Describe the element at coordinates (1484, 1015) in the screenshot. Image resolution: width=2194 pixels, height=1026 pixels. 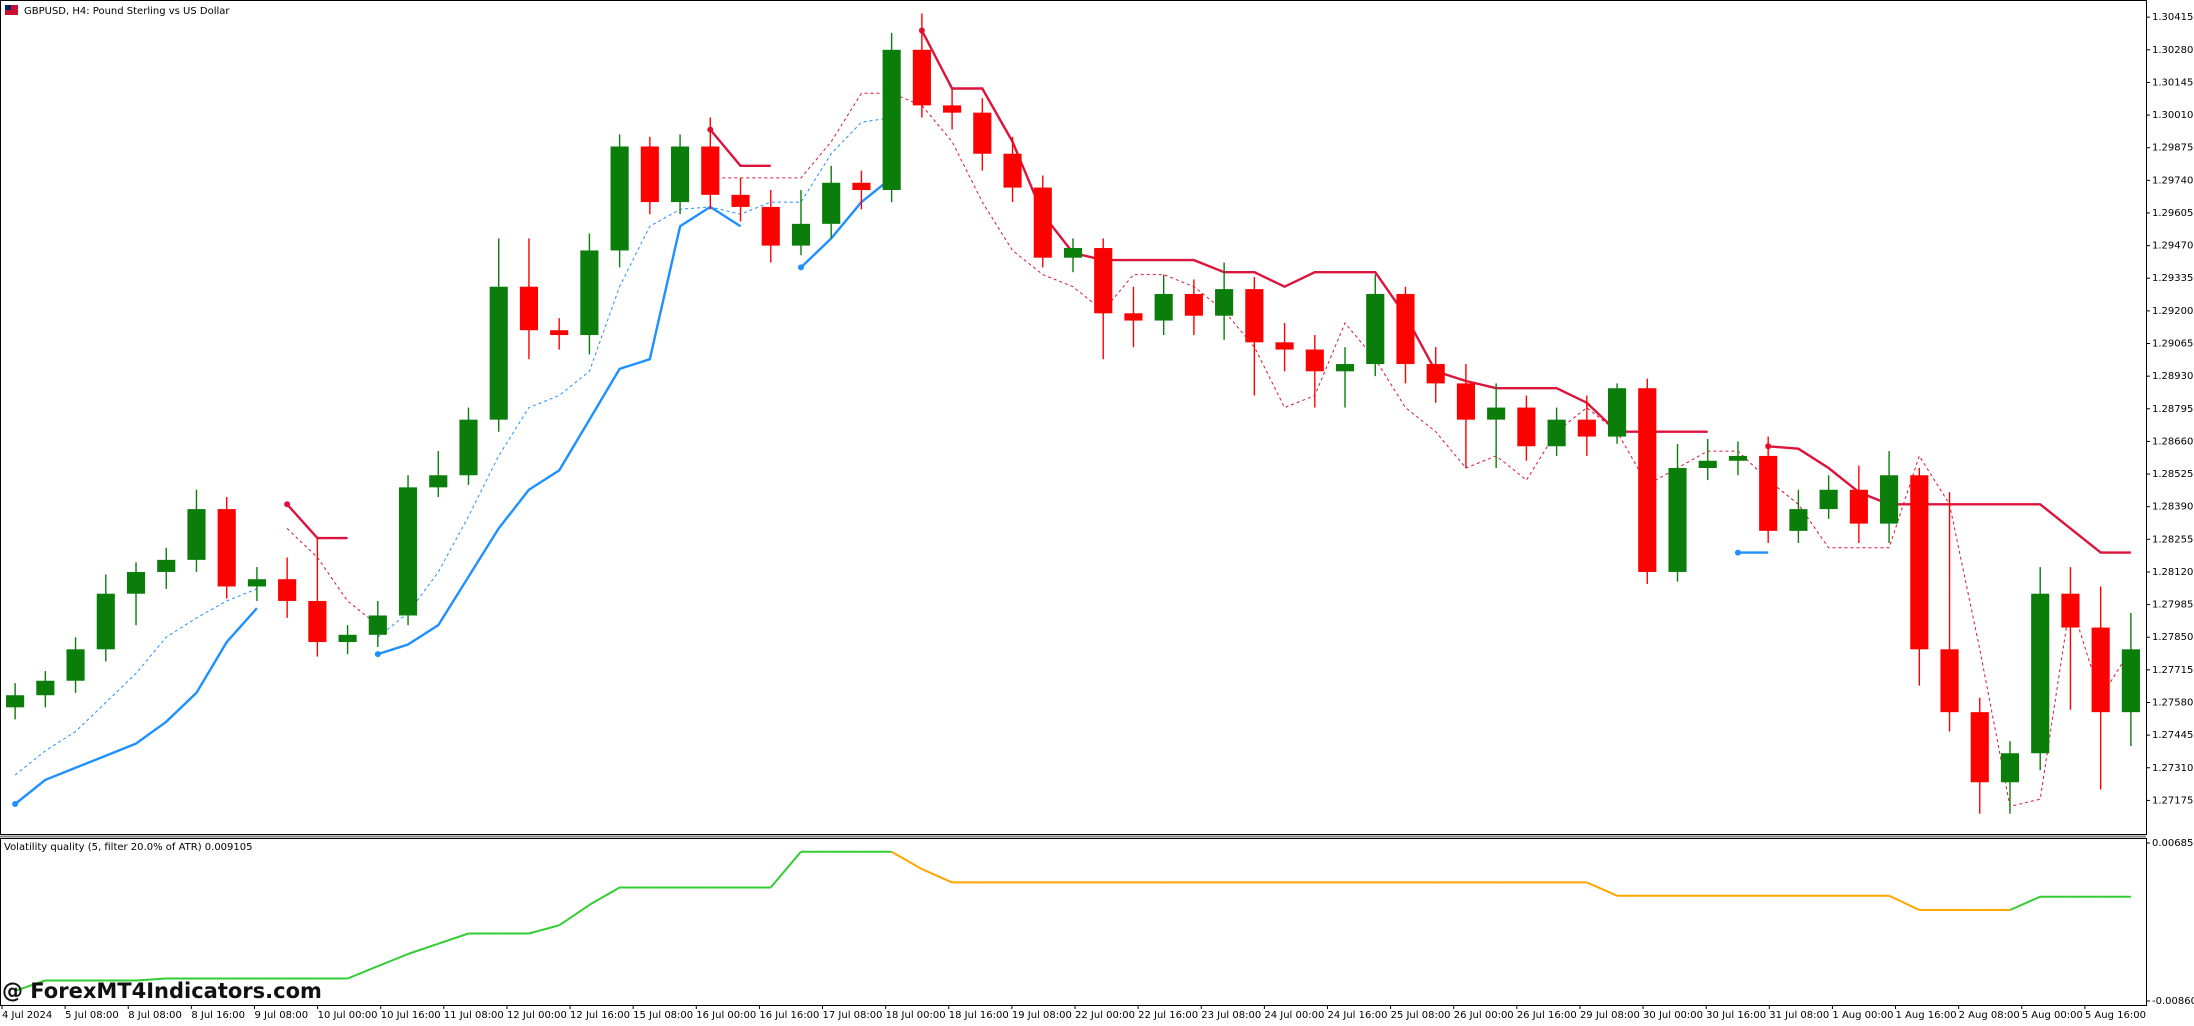
I see `x-tick-label: 26 Jul 00:00` at that location.